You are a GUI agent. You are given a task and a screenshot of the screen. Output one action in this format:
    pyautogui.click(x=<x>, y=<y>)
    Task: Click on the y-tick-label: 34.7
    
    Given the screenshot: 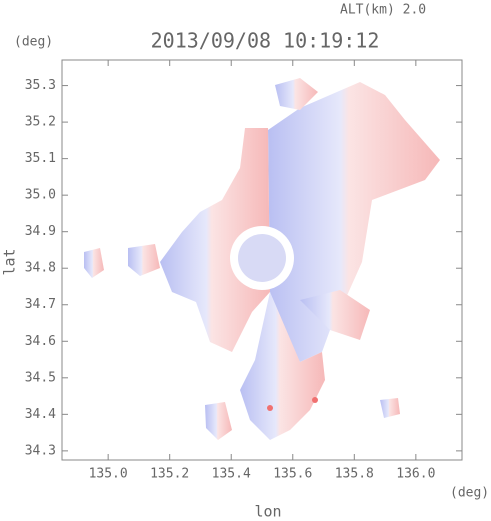 What is the action you would take?
    pyautogui.click(x=40, y=304)
    